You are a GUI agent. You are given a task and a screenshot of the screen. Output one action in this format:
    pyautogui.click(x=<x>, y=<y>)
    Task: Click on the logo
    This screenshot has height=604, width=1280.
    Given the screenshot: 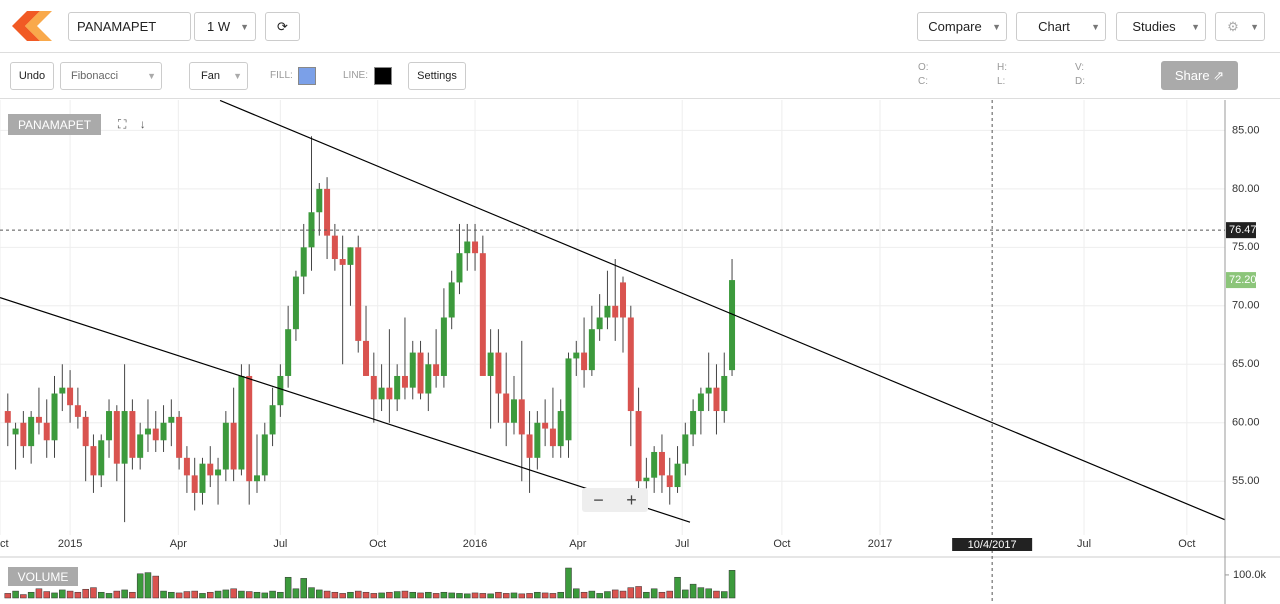 What is the action you would take?
    pyautogui.click(x=32, y=26)
    